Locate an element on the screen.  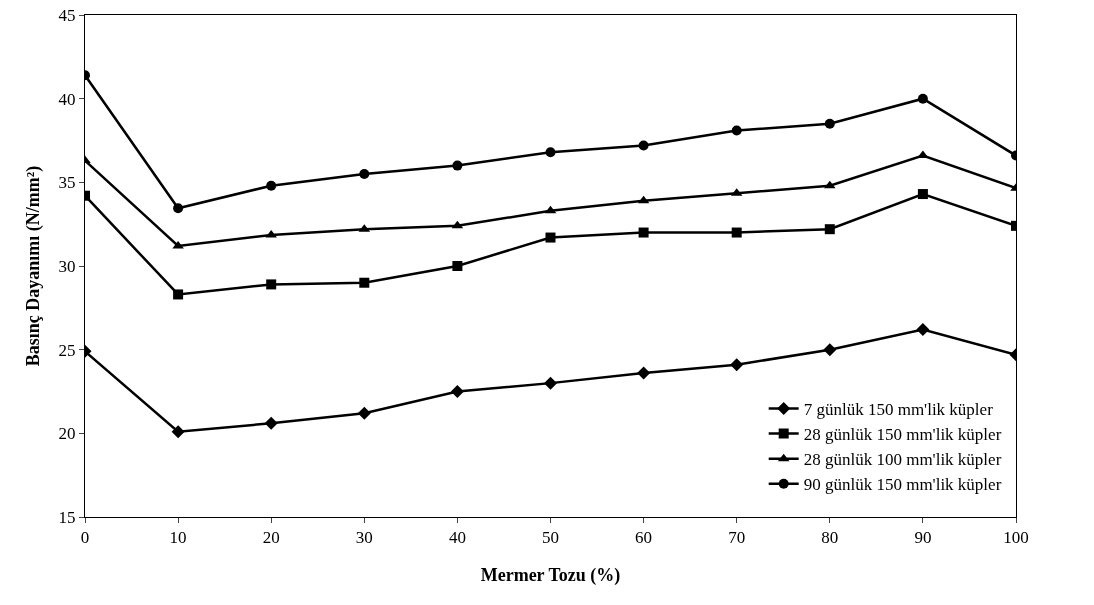
x-tick-label: 0 is located at coordinates (85, 538).